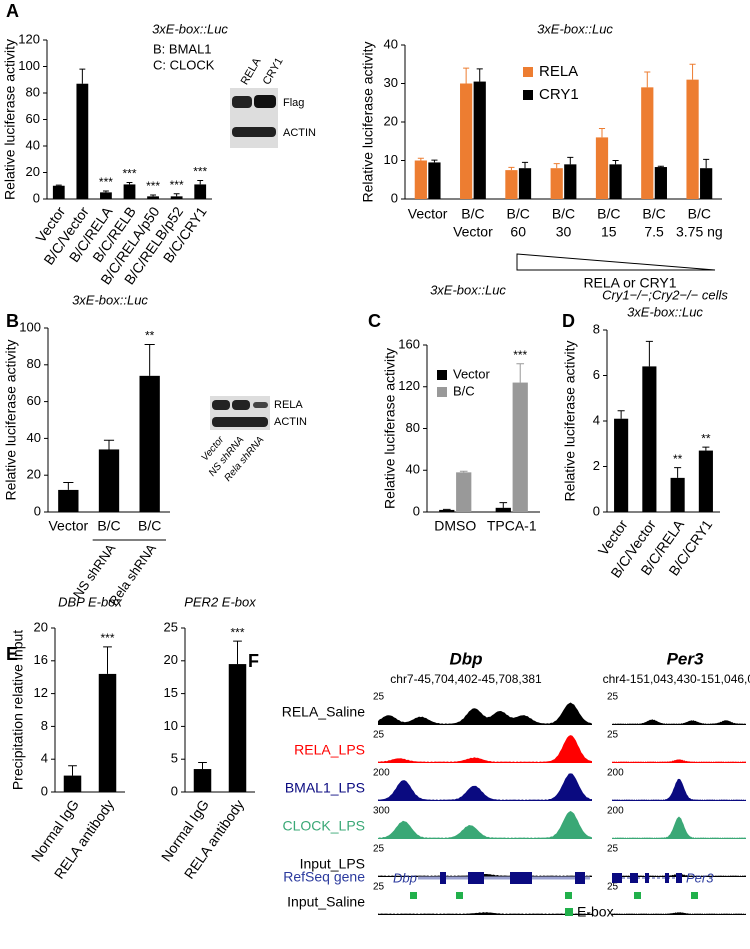  What do you see at coordinates (288, 405) in the screenshot?
I see `row-label: RELA` at bounding box center [288, 405].